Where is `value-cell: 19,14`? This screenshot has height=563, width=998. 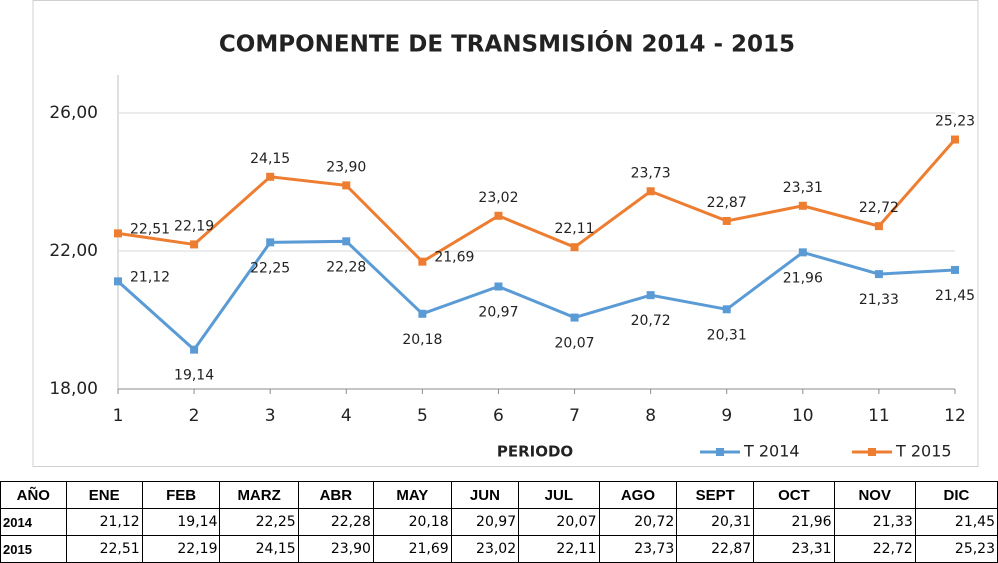 value-cell: 19,14 is located at coordinates (181, 522).